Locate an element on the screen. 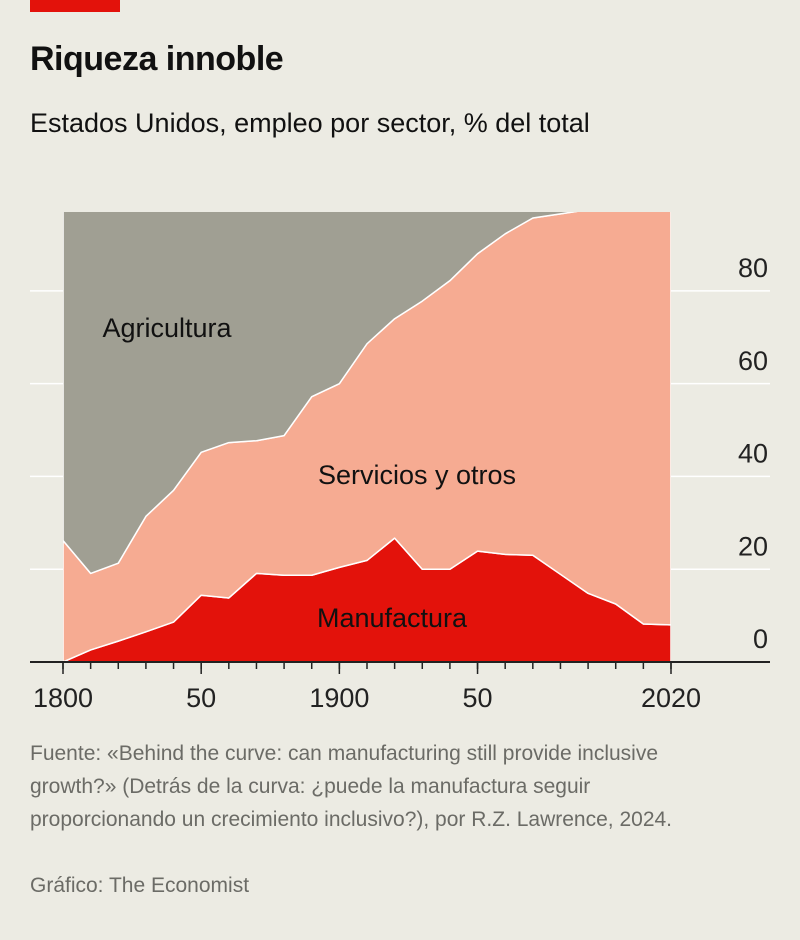 The width and height of the screenshot is (800, 940). brand-bar is located at coordinates (75, 6).